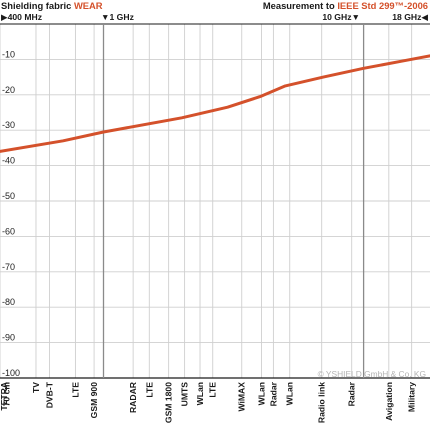 Image resolution: width=430 pixels, height=429 pixels. What do you see at coordinates (8, 338) in the screenshot?
I see `y-tick-label: -90` at bounding box center [8, 338].